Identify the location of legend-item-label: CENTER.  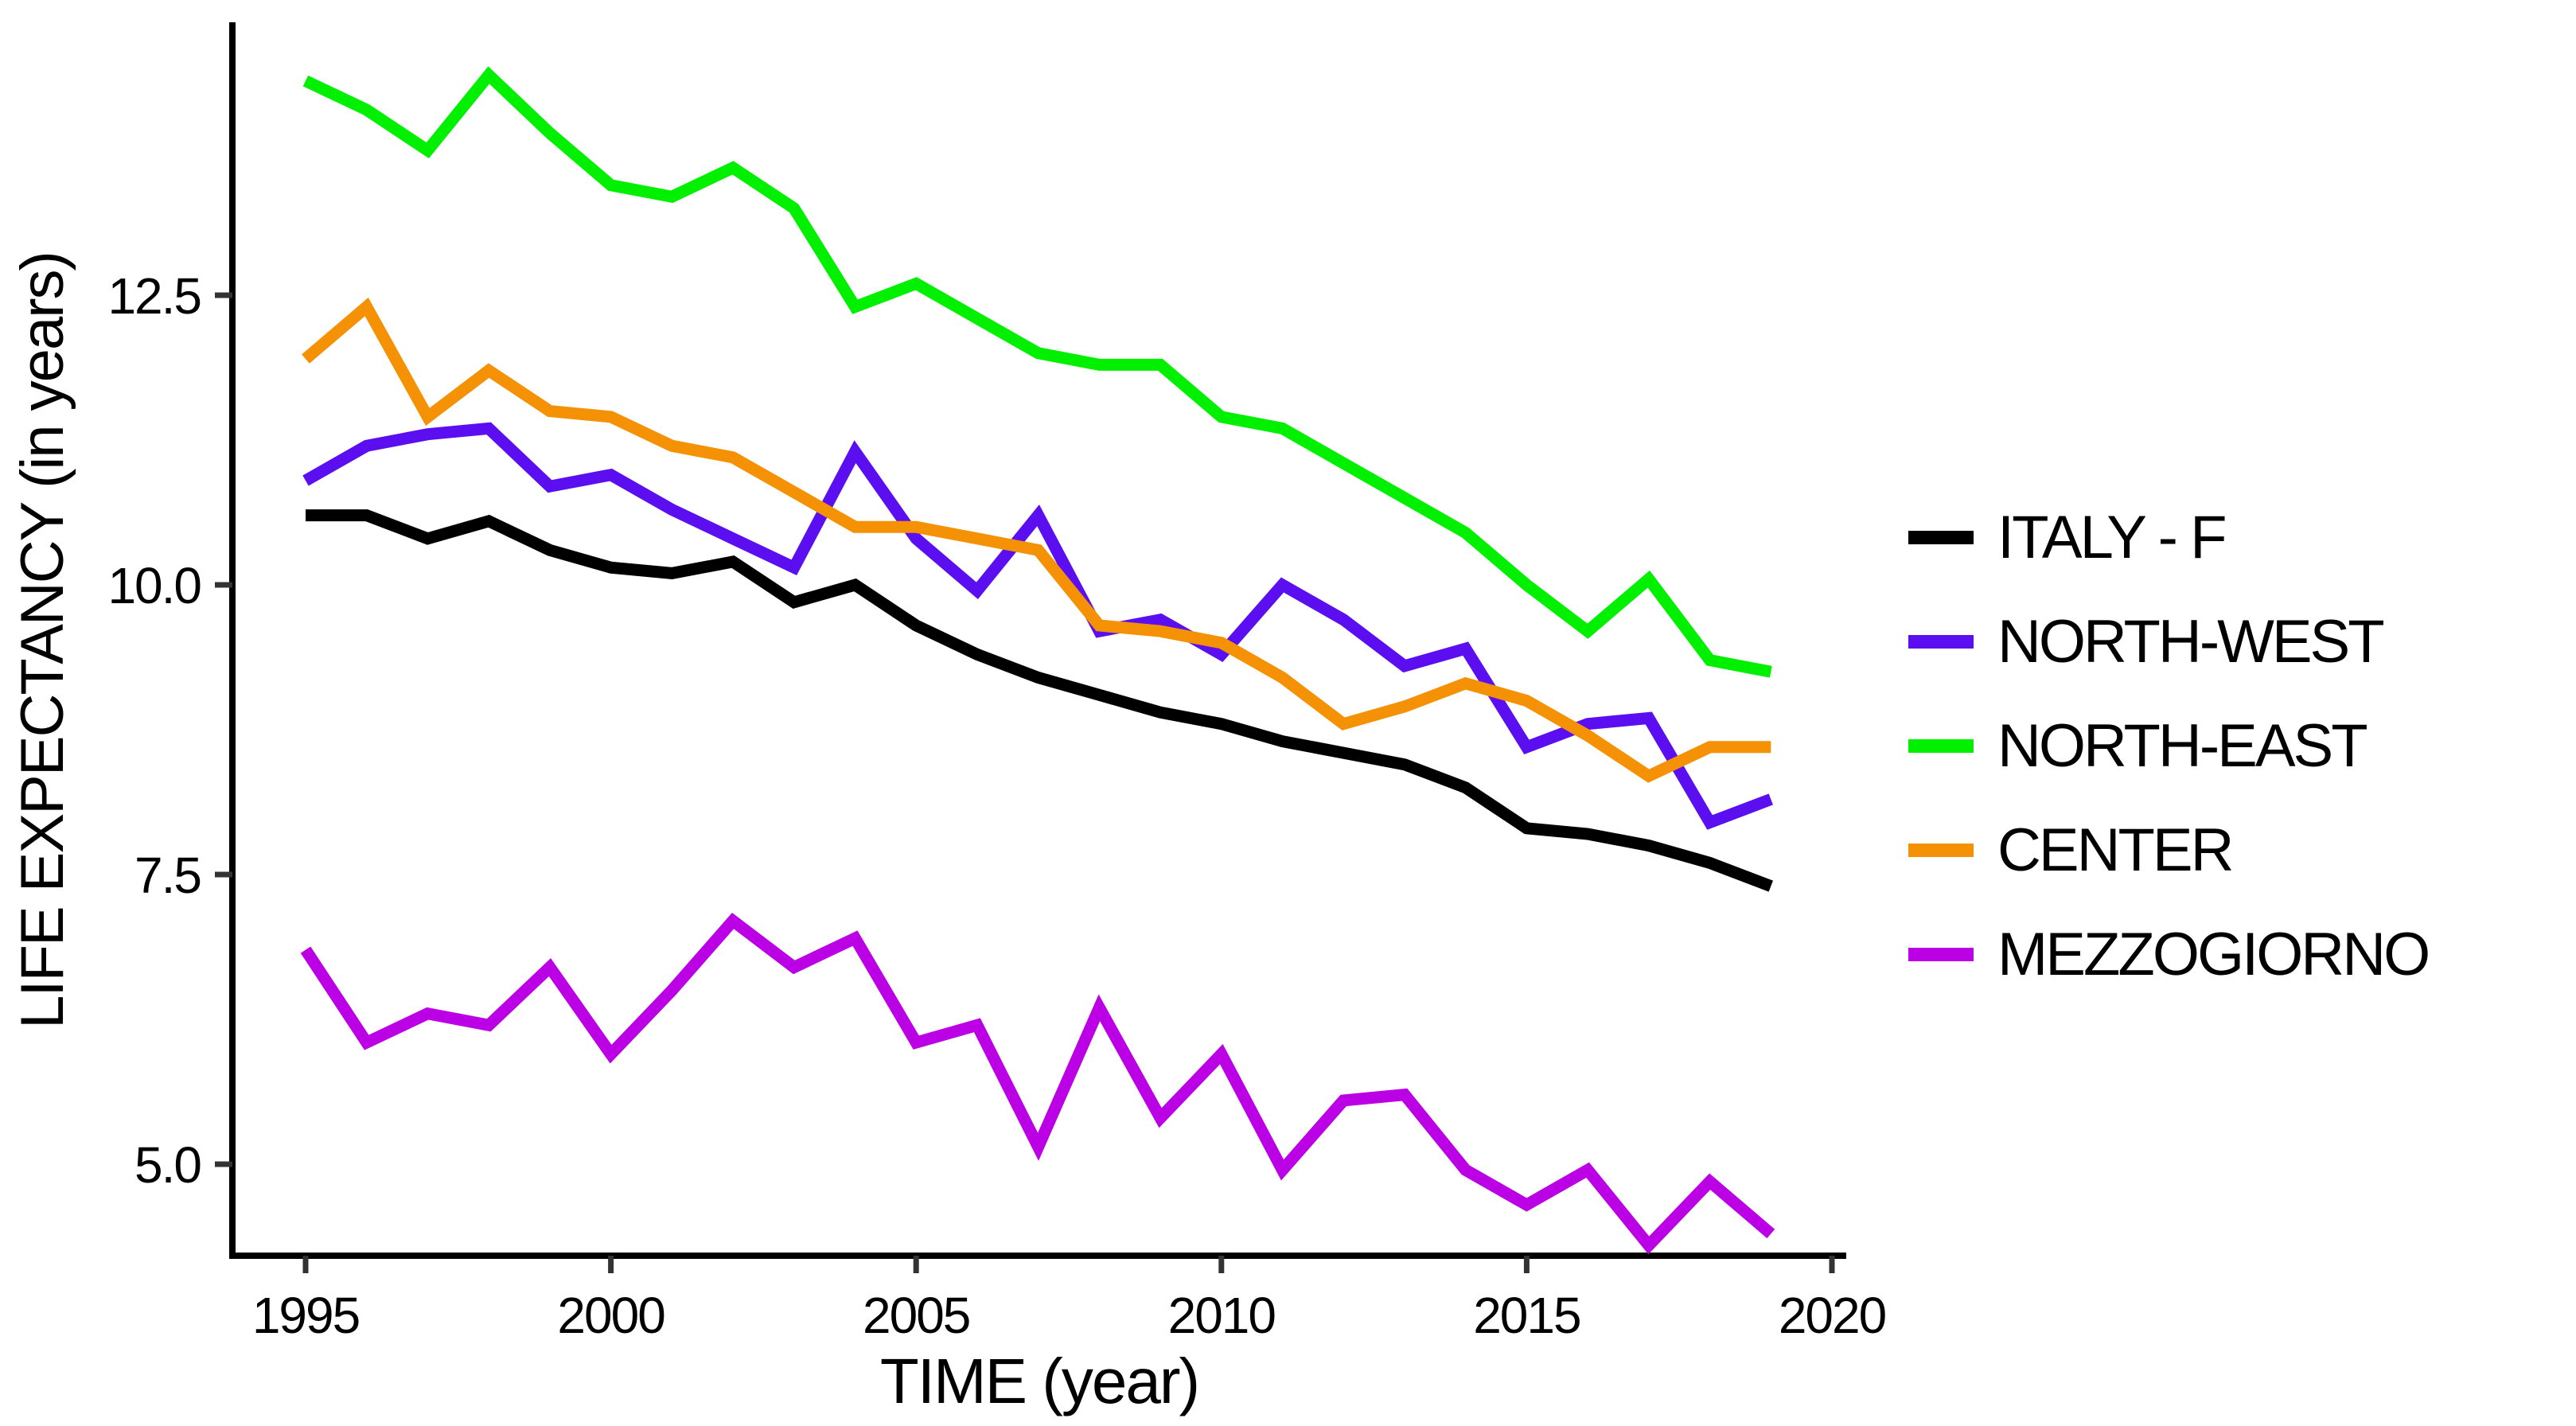
(2115, 850).